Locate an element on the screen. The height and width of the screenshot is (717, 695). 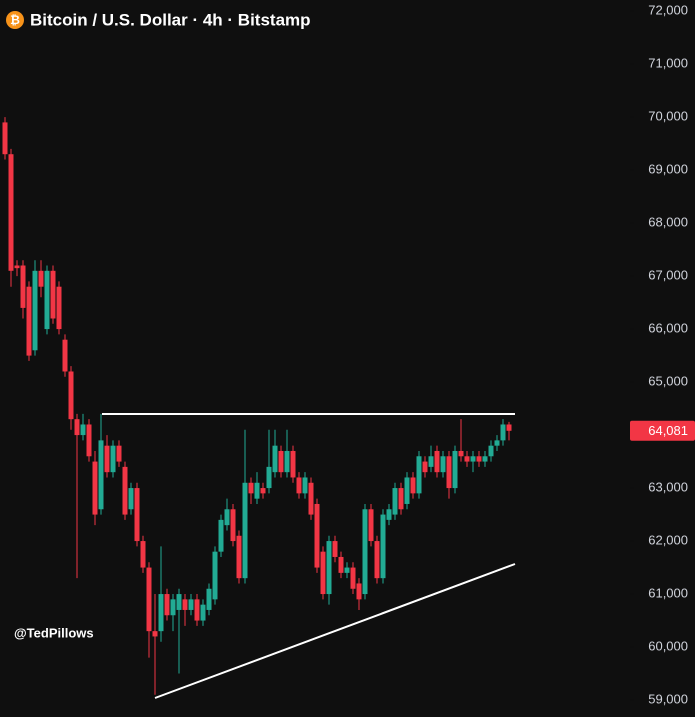
y-tick-label: 68,000 is located at coordinates (668, 222).